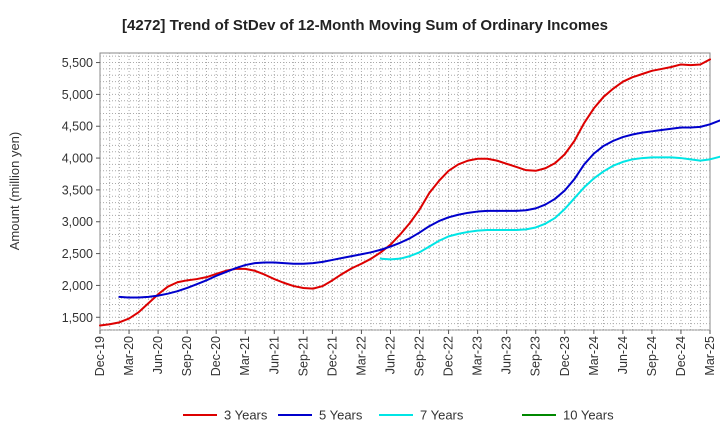 The height and width of the screenshot is (445, 720). I want to click on y-tick-label: 3,000, so click(77, 222).